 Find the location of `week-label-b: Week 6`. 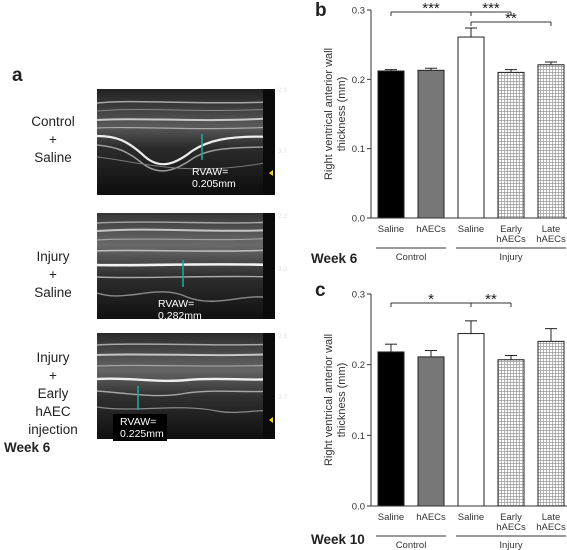

week-label-b: Week 6 is located at coordinates (334, 258).